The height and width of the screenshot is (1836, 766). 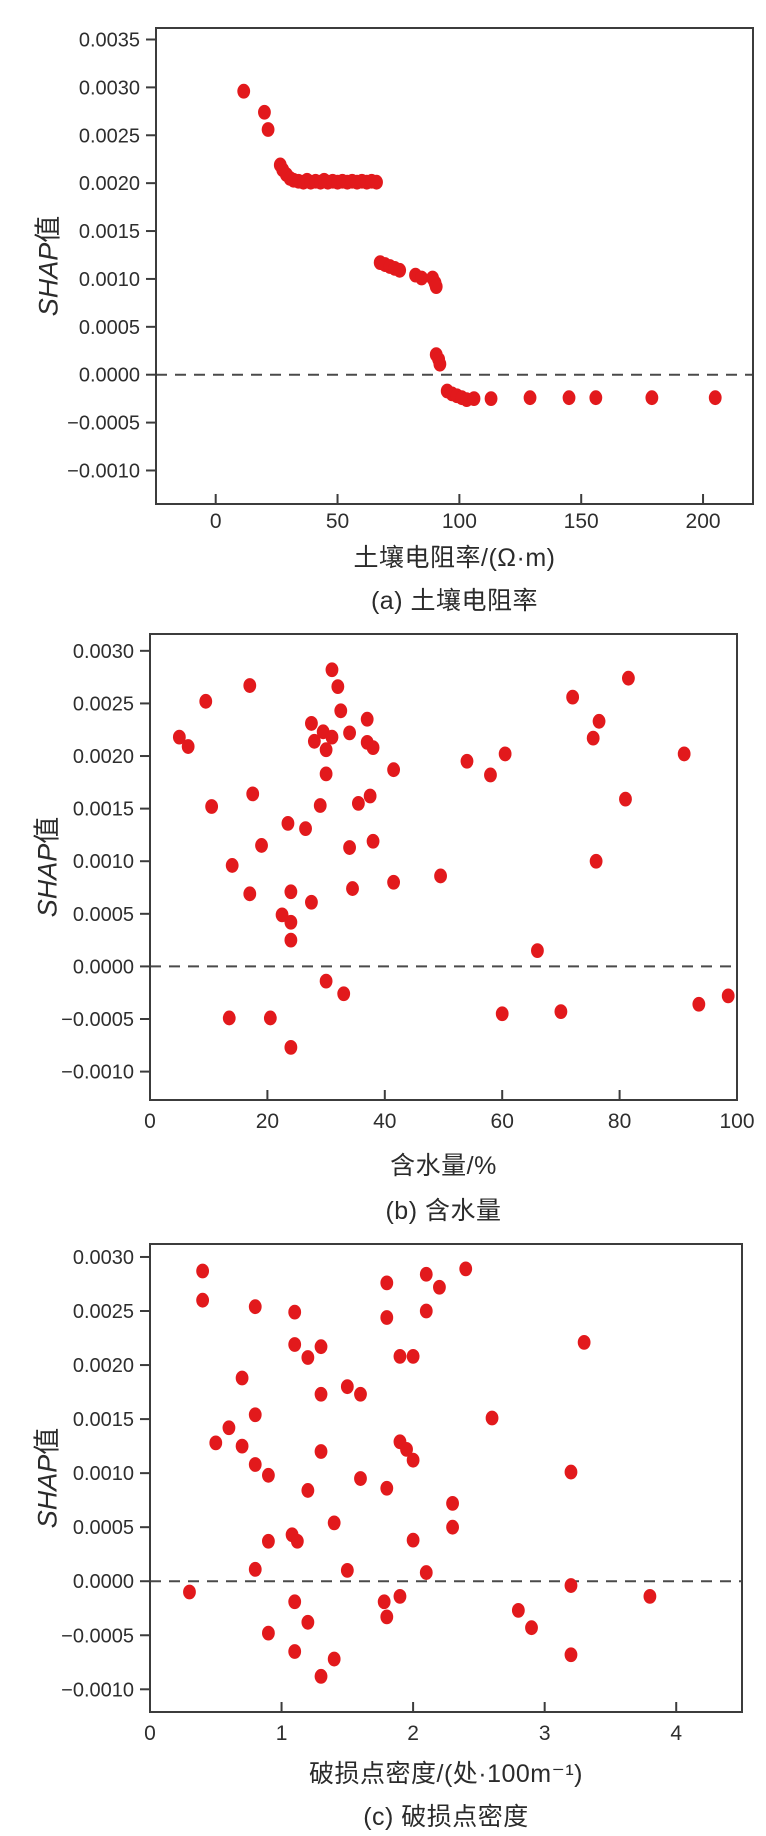 I want to click on x-tick-label: 50, so click(x=337, y=521).